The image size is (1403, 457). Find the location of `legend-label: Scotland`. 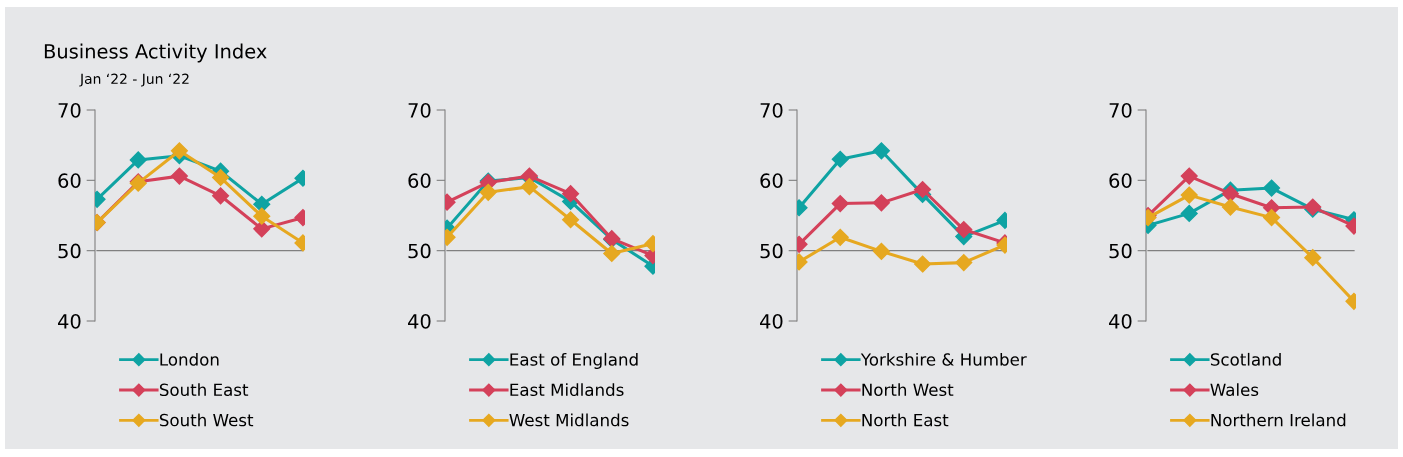

legend-label: Scotland is located at coordinates (1245, 359).